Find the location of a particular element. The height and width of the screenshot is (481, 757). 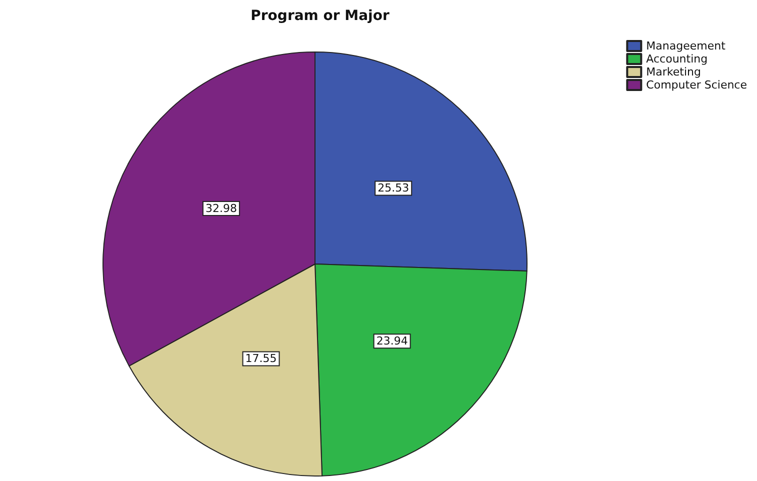

legend-label: Accounting is located at coordinates (677, 59).